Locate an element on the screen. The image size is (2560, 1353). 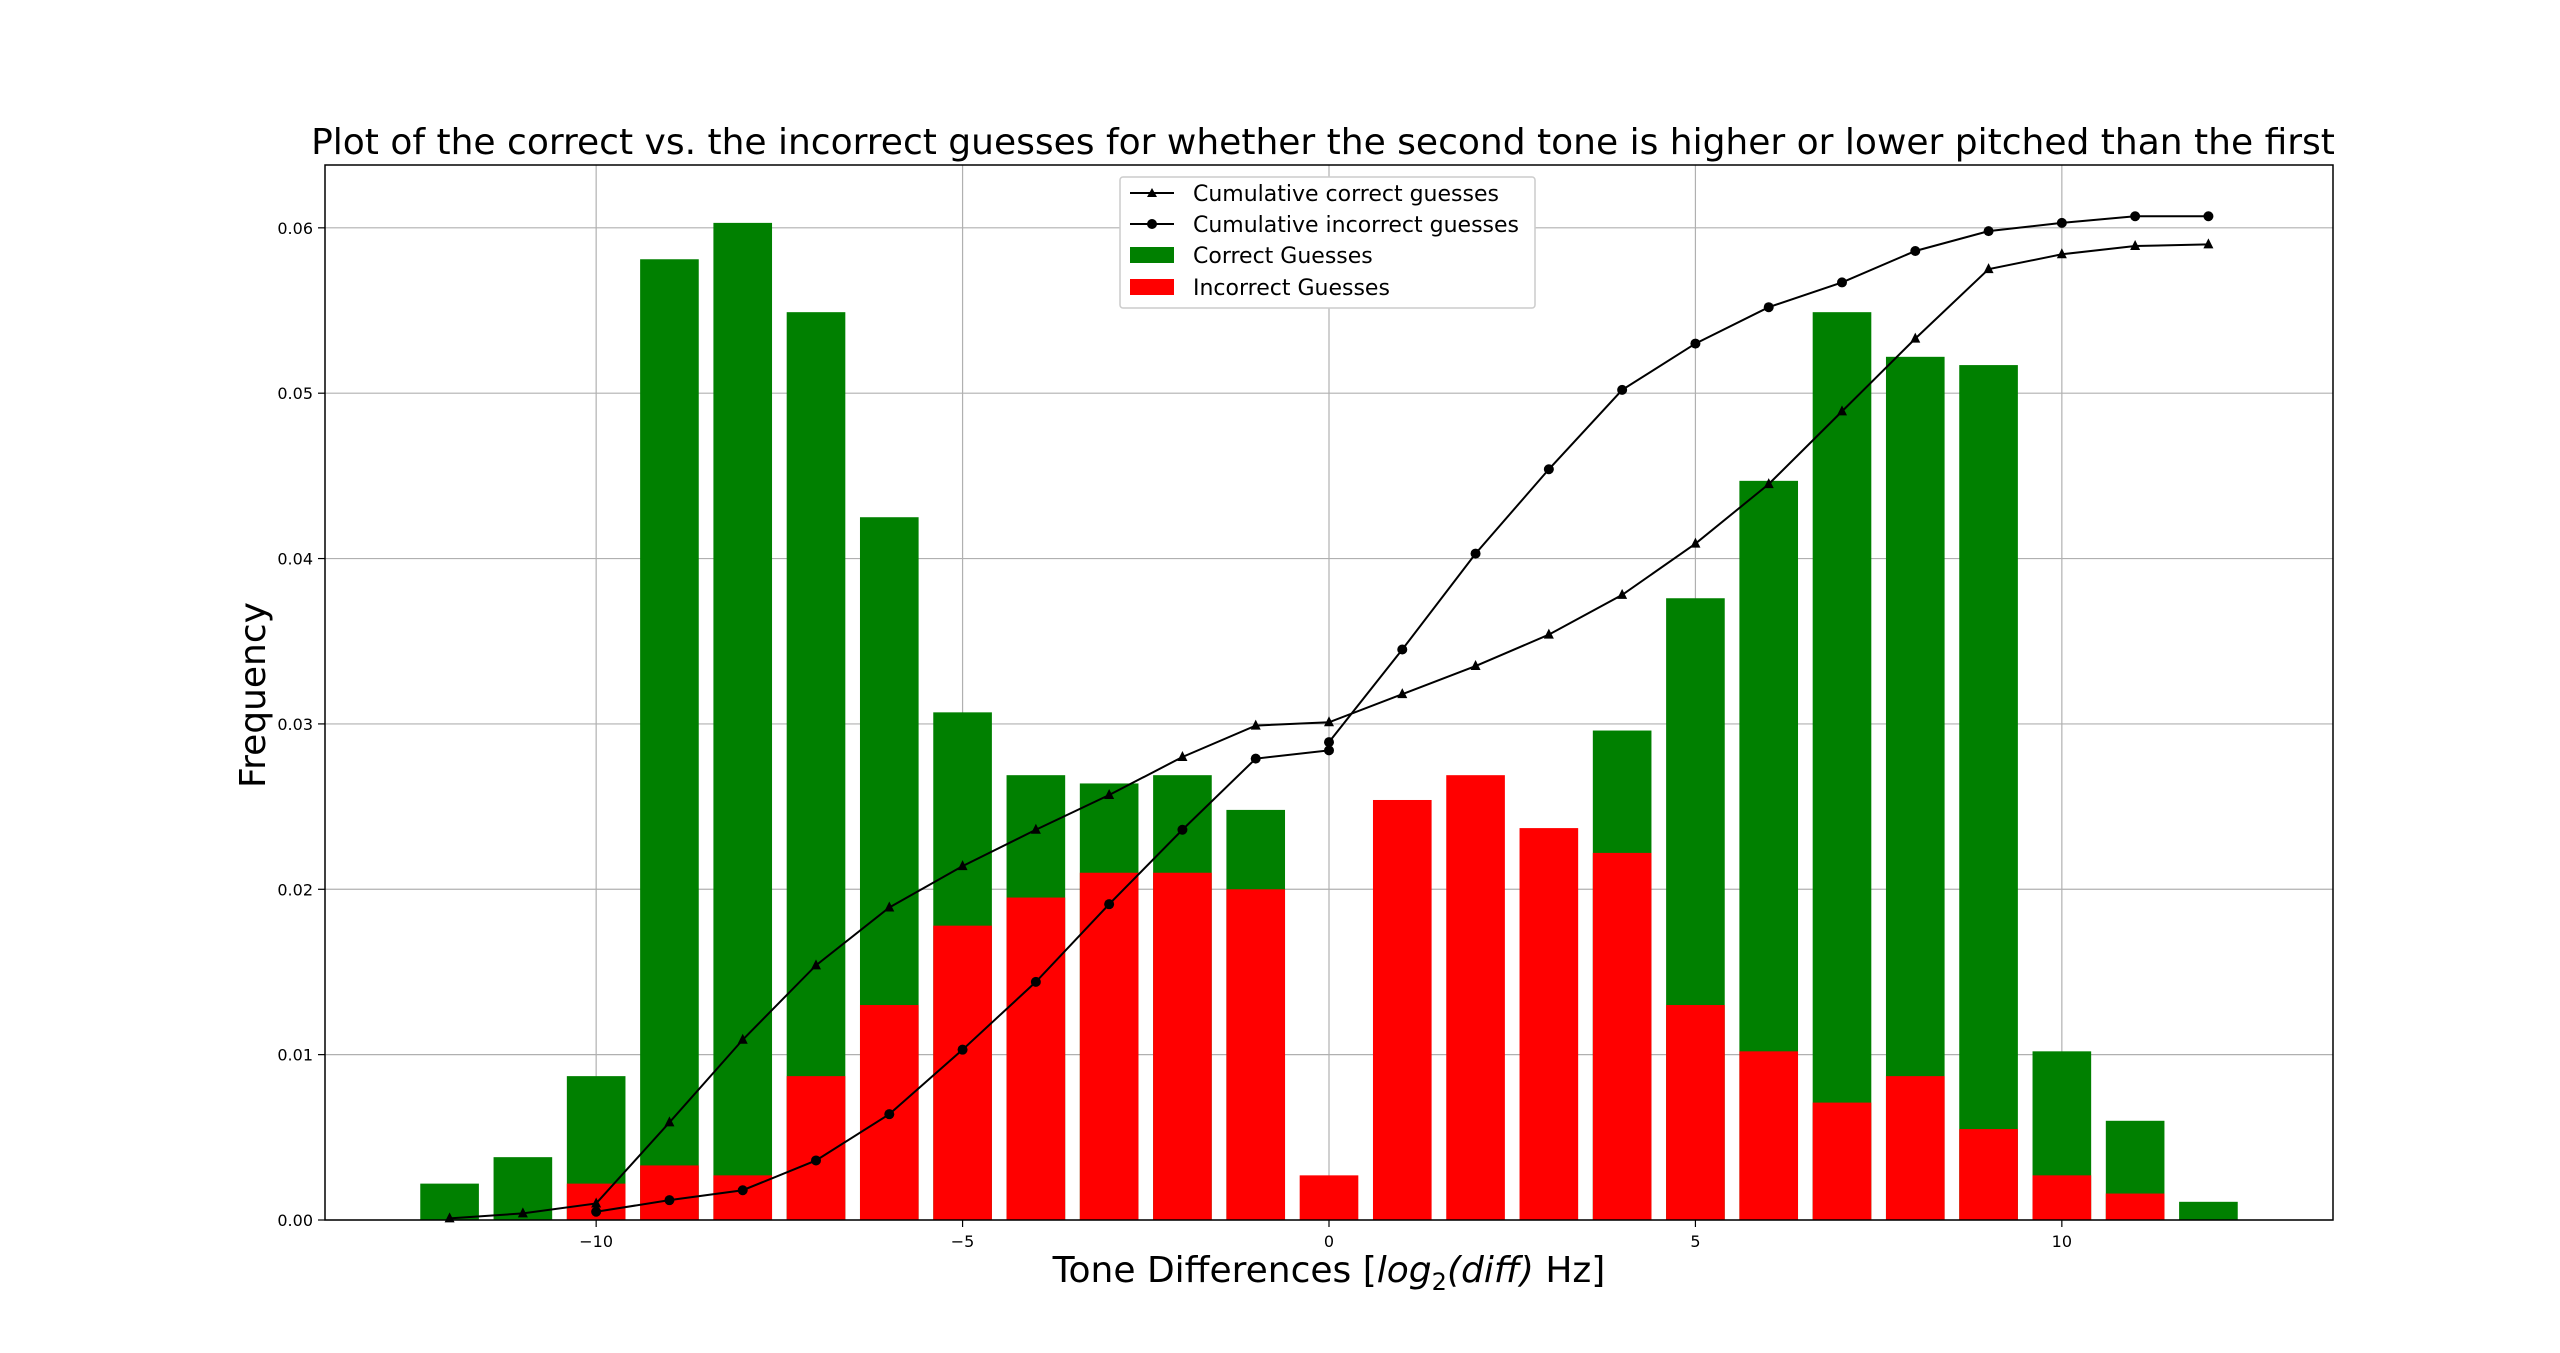
y-axis-label: Frequency is located at coordinates (253, 695).